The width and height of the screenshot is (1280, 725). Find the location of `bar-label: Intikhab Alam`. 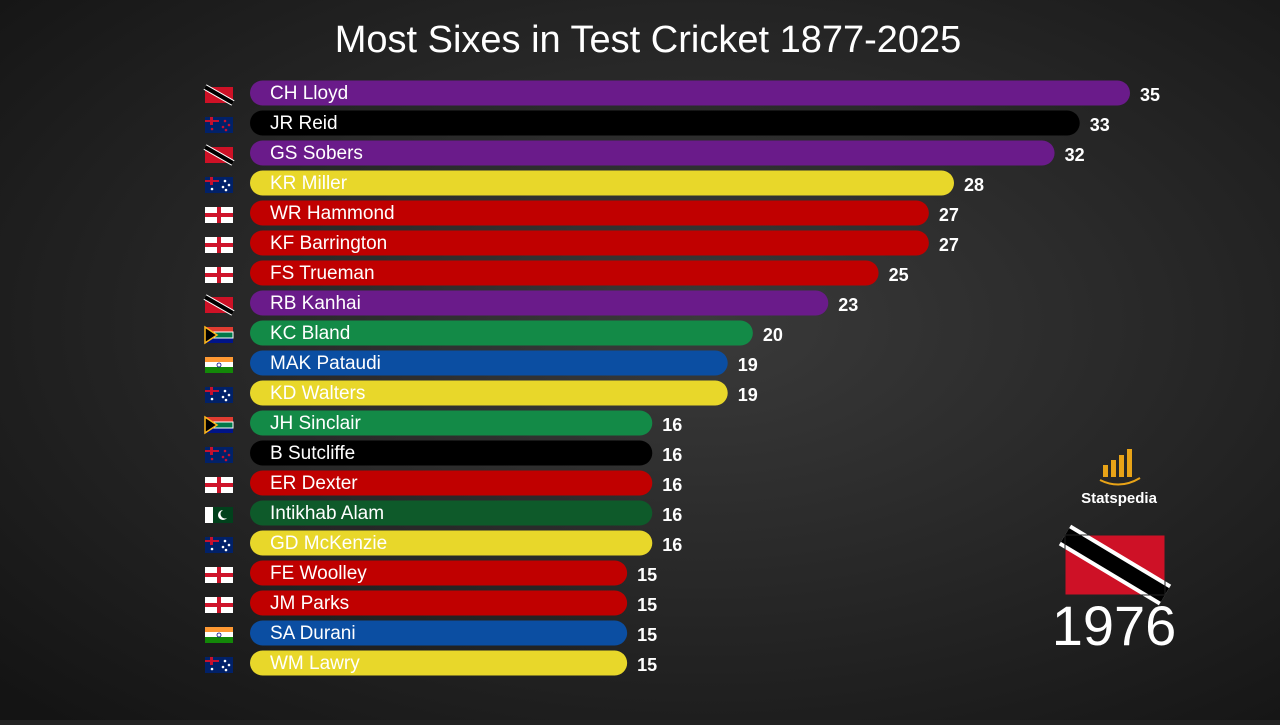

bar-label: Intikhab Alam is located at coordinates (327, 513).